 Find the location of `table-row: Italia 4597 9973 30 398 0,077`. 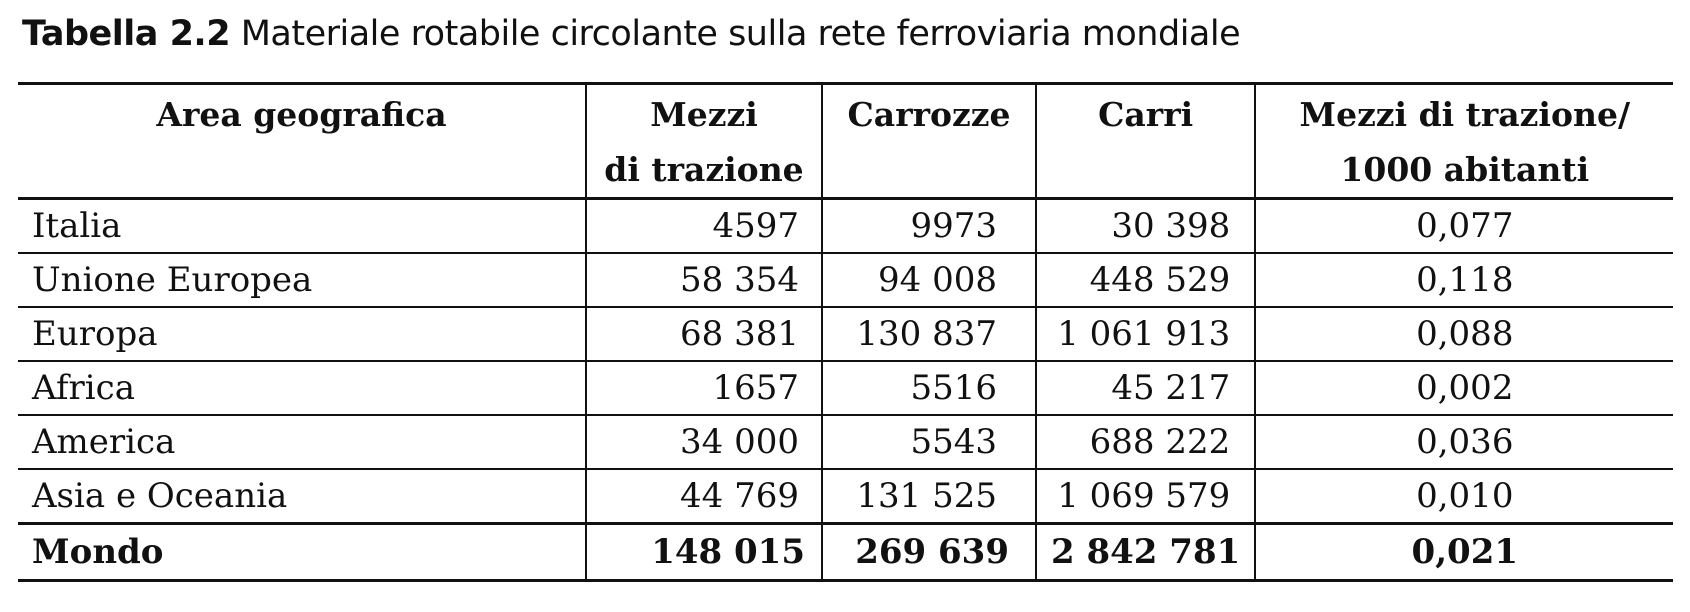

table-row: Italia 4597 9973 30 398 0,077 is located at coordinates (846, 226).